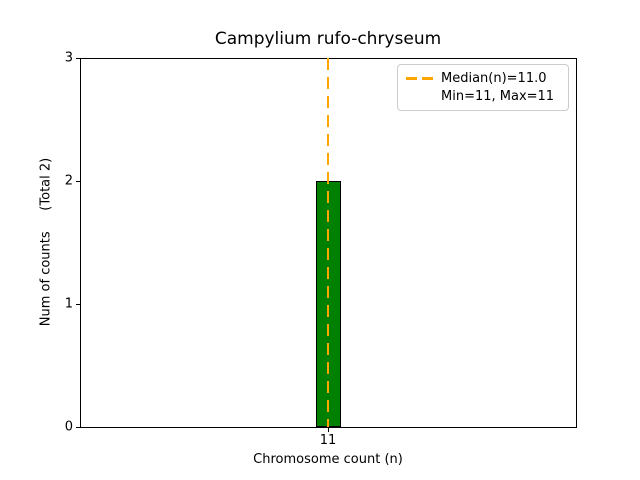 Image resolution: width=640 pixels, height=480 pixels. I want to click on y-tick-label: 2, so click(68, 181).